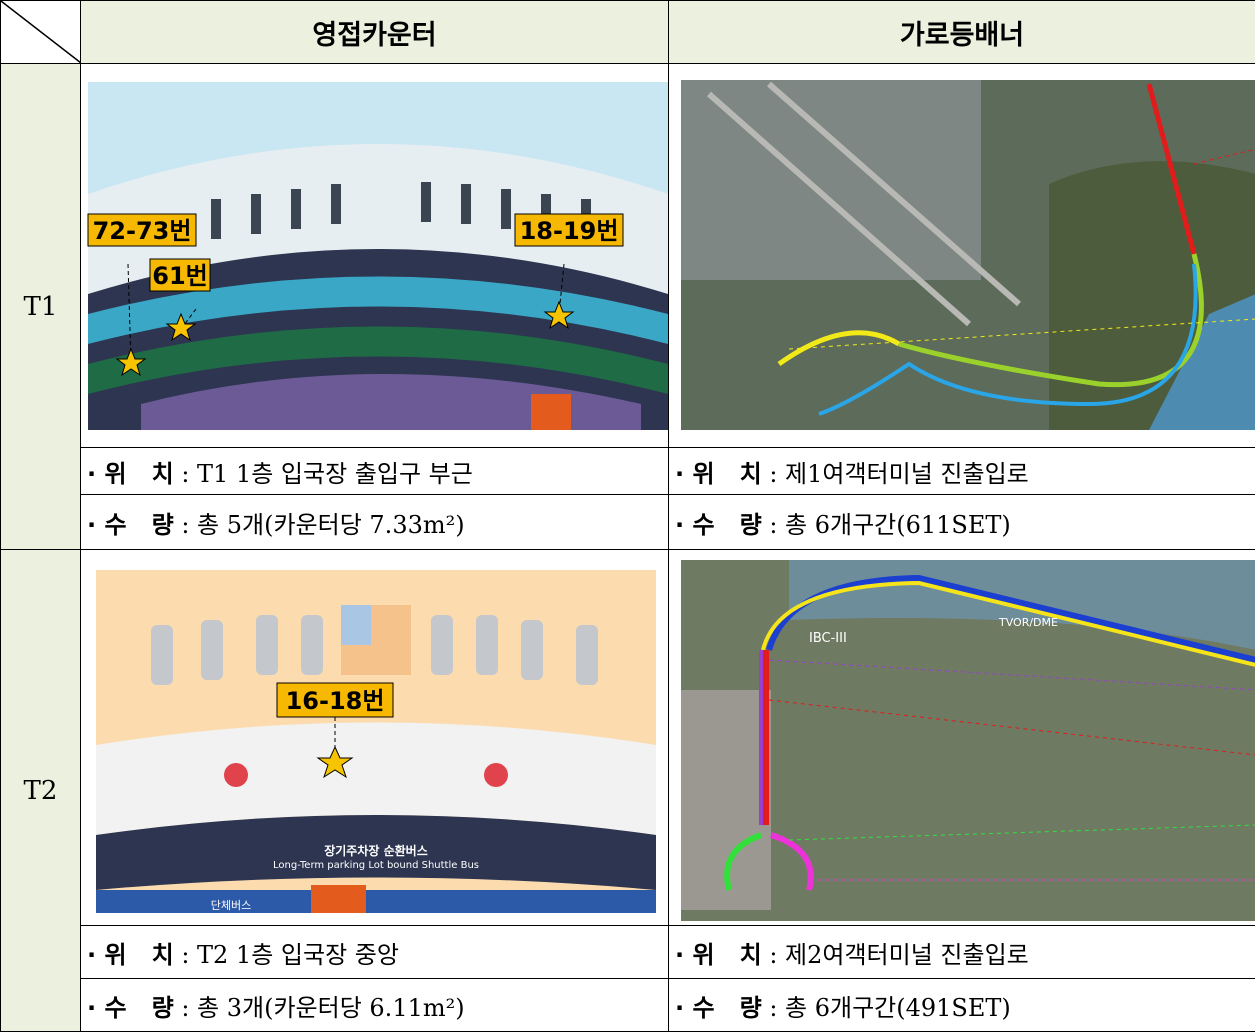 The width and height of the screenshot is (1255, 1032). What do you see at coordinates (286, 955) in the screenshot?
I see `field-value: : T2 1층 입국장 중앙` at bounding box center [286, 955].